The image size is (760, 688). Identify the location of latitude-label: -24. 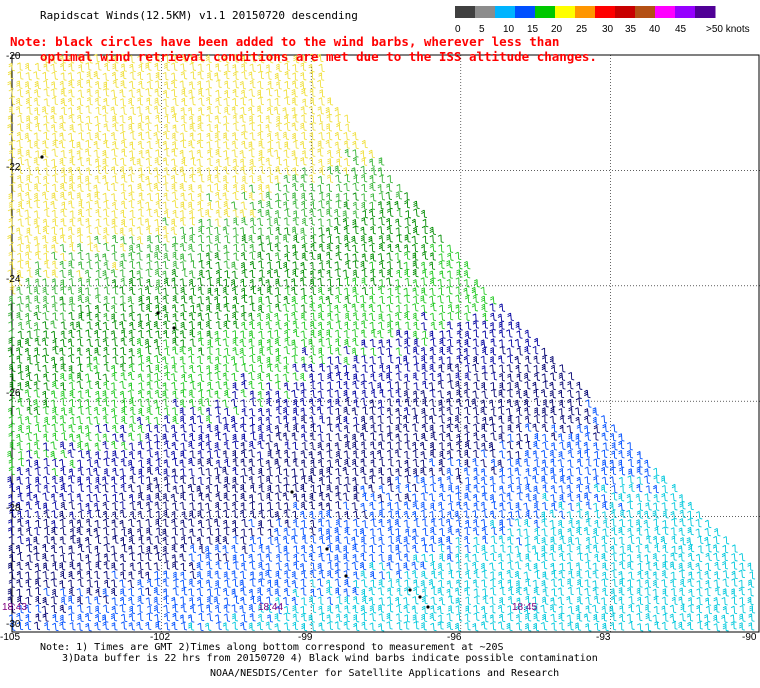
(13, 279).